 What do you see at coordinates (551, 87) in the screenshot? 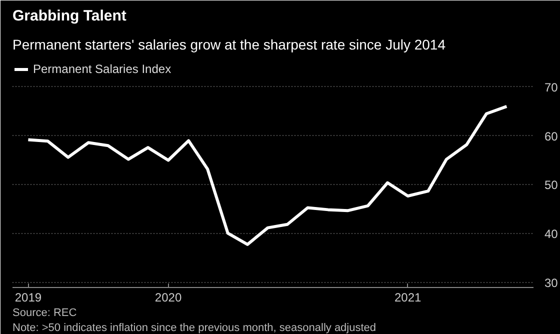
I see `y-tick-label: 70` at bounding box center [551, 87].